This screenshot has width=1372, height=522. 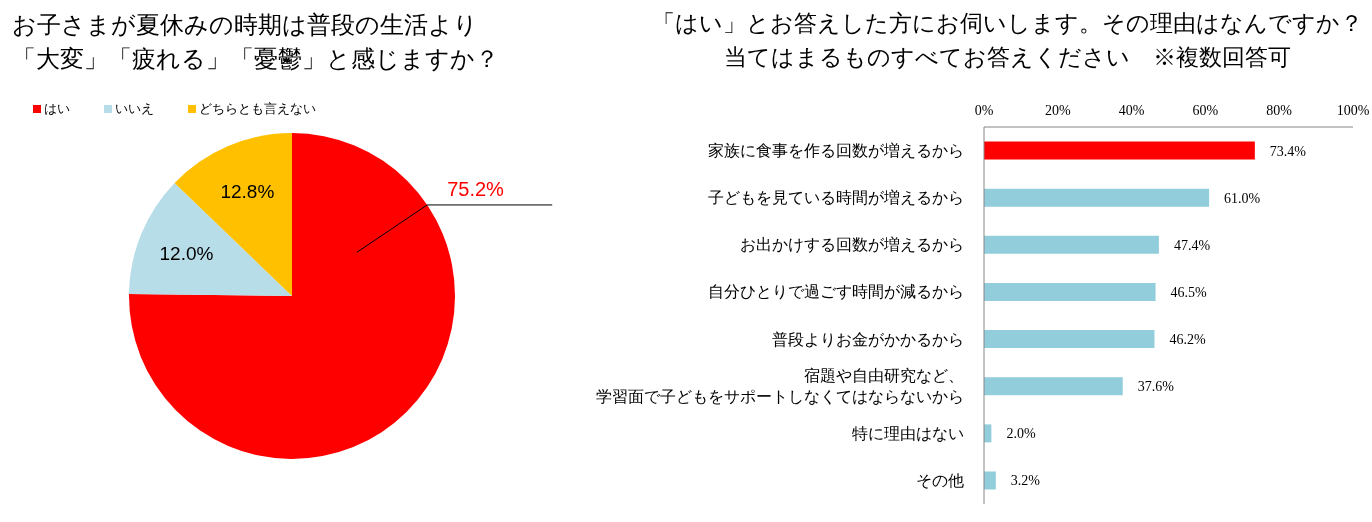 What do you see at coordinates (1205, 110) in the screenshot?
I see `x-tick-label: 60%` at bounding box center [1205, 110].